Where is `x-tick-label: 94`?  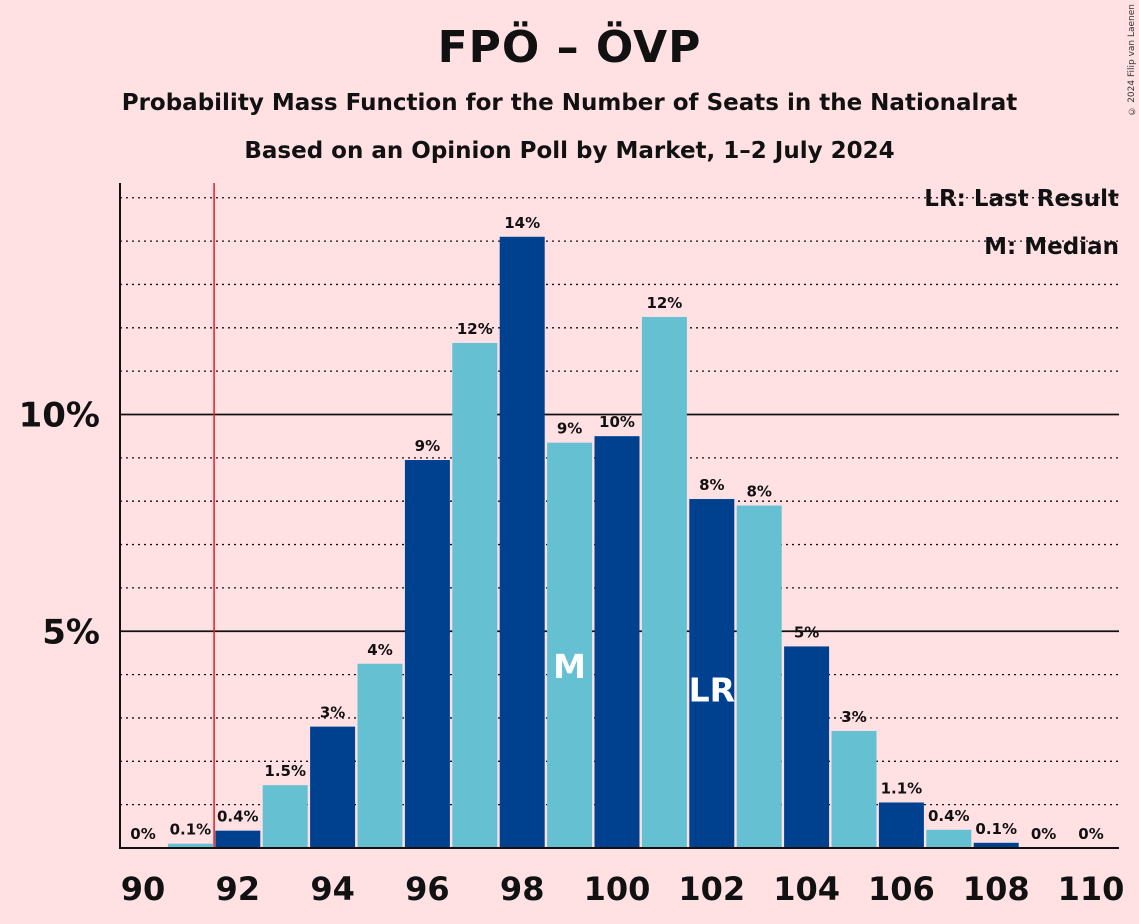 x-tick-label: 94 is located at coordinates (332, 889).